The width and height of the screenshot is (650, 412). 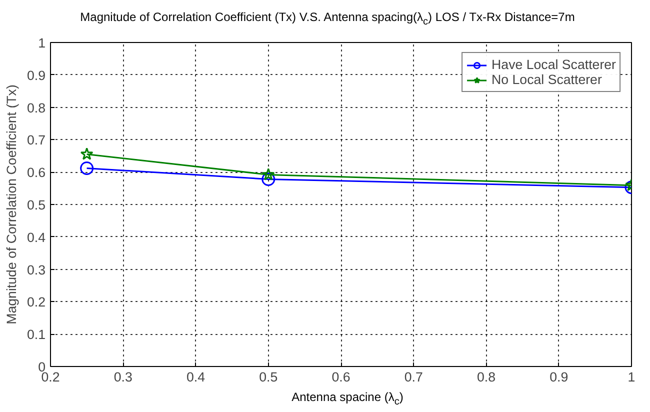 I want to click on y-tick-label: 0.8, so click(x=36, y=108).